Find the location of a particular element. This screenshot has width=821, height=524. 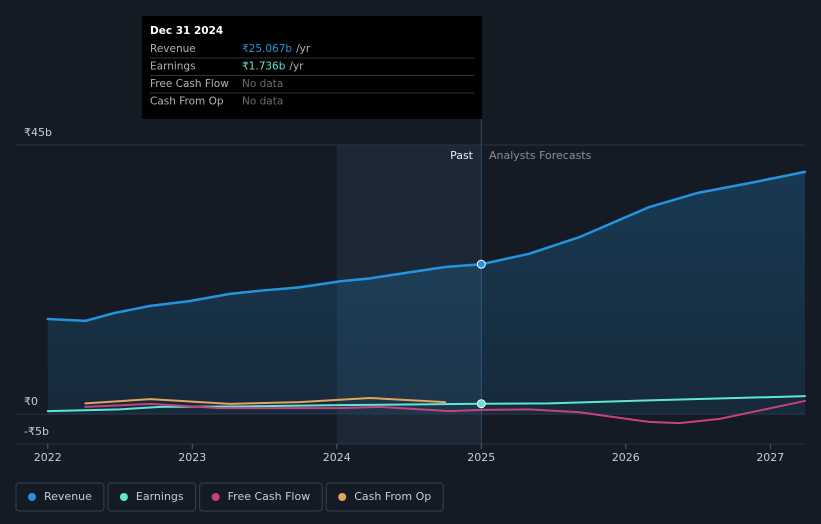

legend-label: Earnings is located at coordinates (160, 496).